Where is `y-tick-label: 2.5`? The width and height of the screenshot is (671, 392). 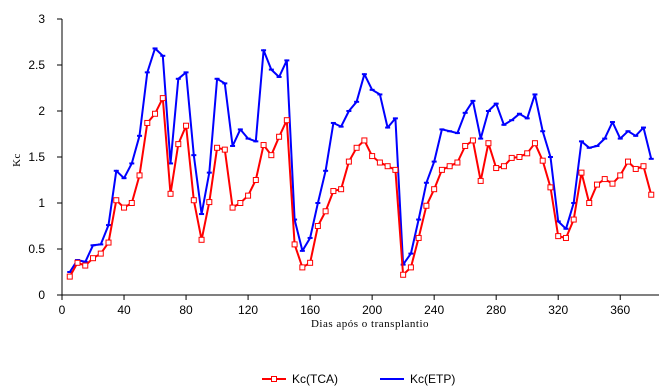 y-tick-label: 2.5 is located at coordinates (36, 65).